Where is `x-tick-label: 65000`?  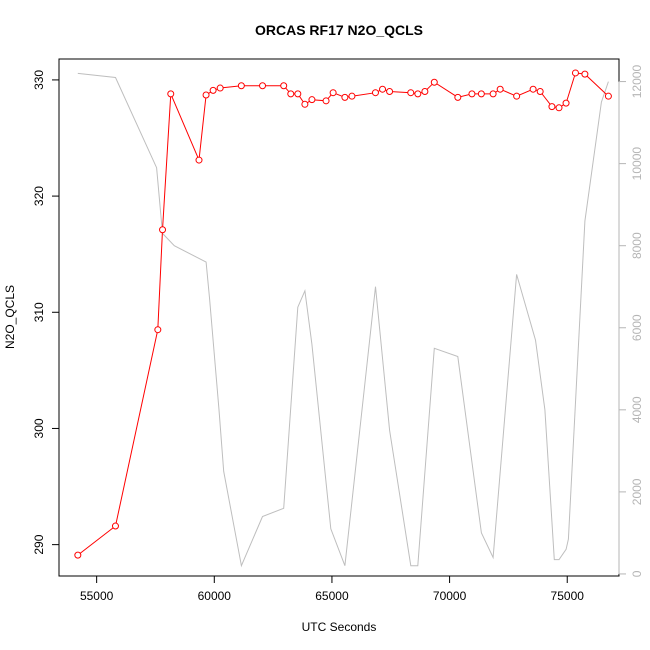
x-tick-label: 65000 is located at coordinates (332, 596).